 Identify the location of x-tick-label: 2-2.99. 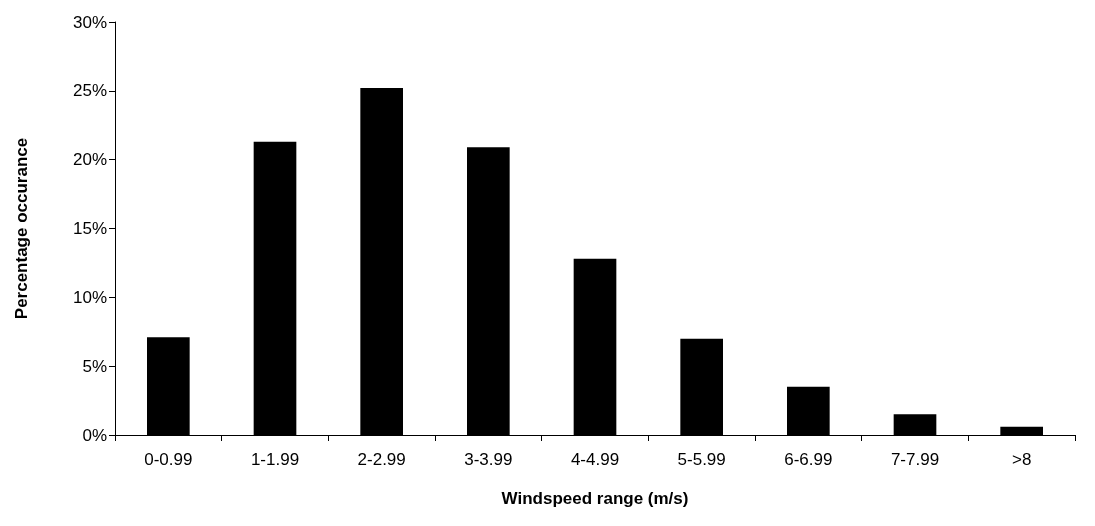
(381, 459).